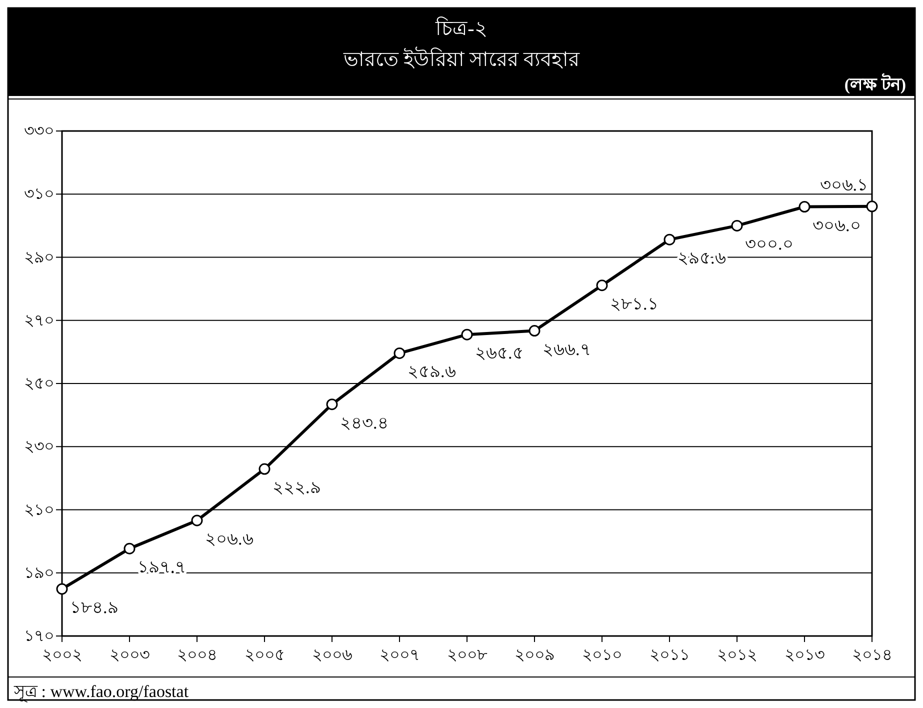 Image resolution: width=923 pixels, height=708 pixels. What do you see at coordinates (499, 353) in the screenshot?
I see `data-label: ২৬৫.৫` at bounding box center [499, 353].